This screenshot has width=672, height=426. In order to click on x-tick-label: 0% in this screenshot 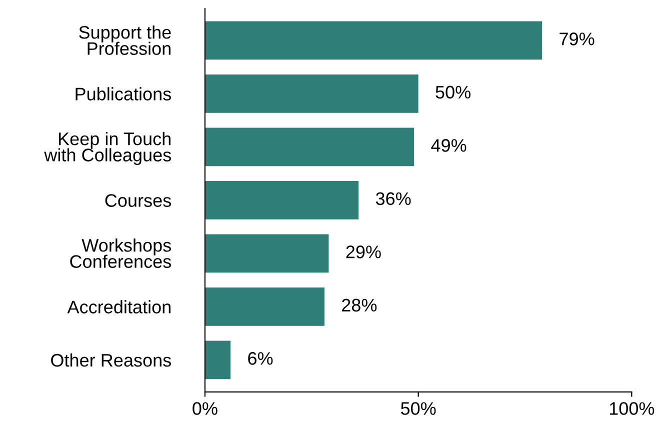, I will do `click(205, 408)`.